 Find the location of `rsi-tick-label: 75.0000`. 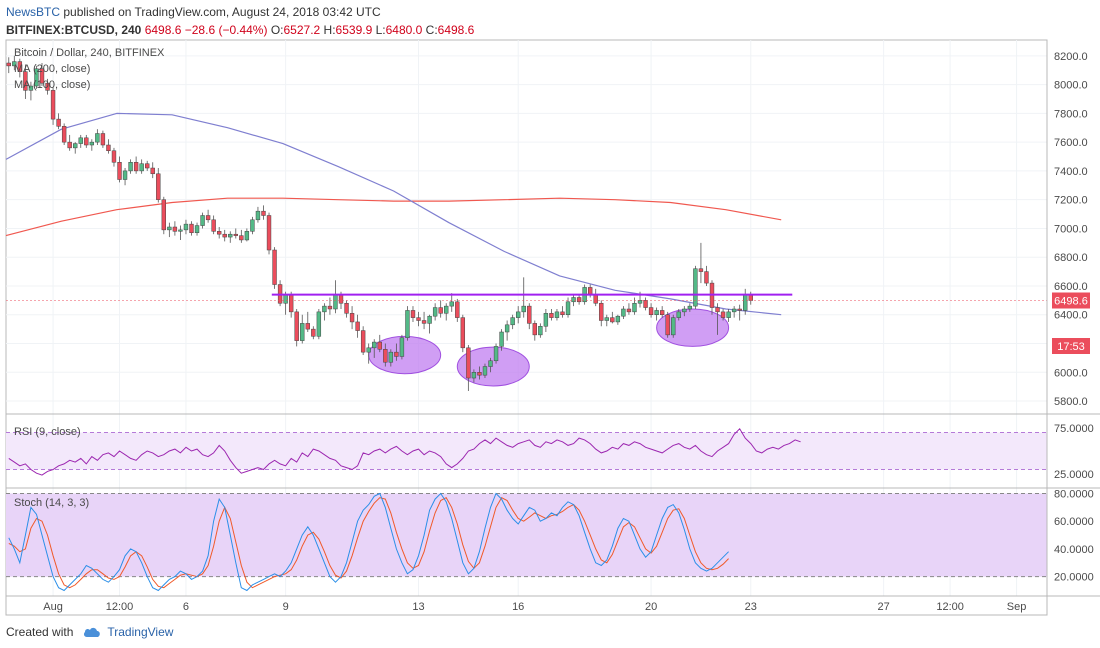

rsi-tick-label: 75.0000 is located at coordinates (1074, 429).